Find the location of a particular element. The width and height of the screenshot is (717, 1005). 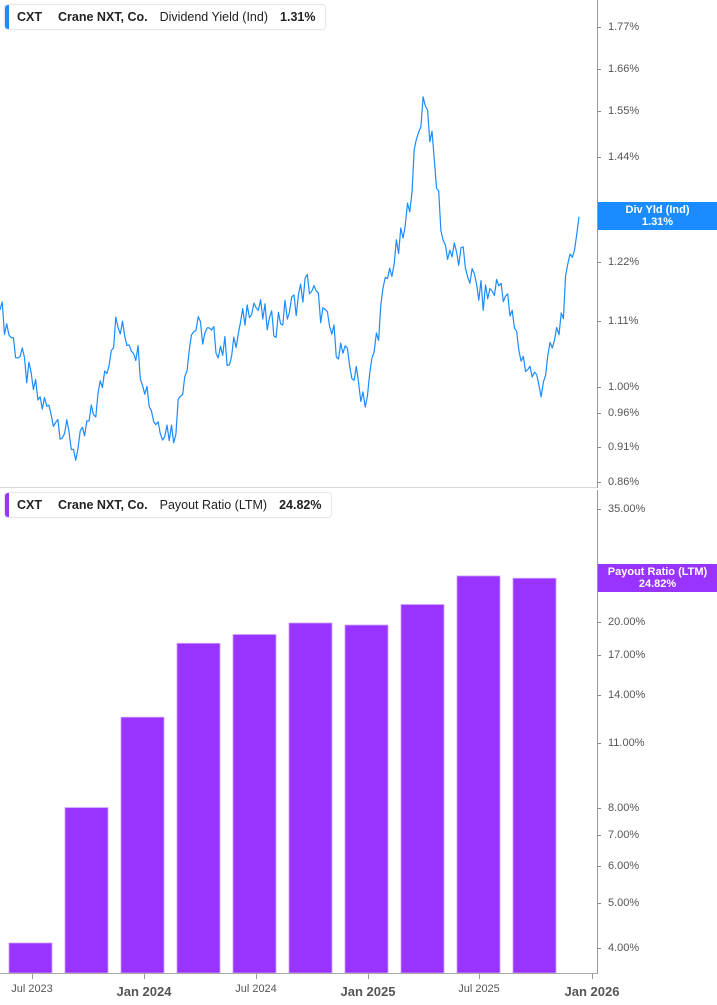

current-yield-flag: Div Yld (Ind) 1.31% is located at coordinates (657, 216).